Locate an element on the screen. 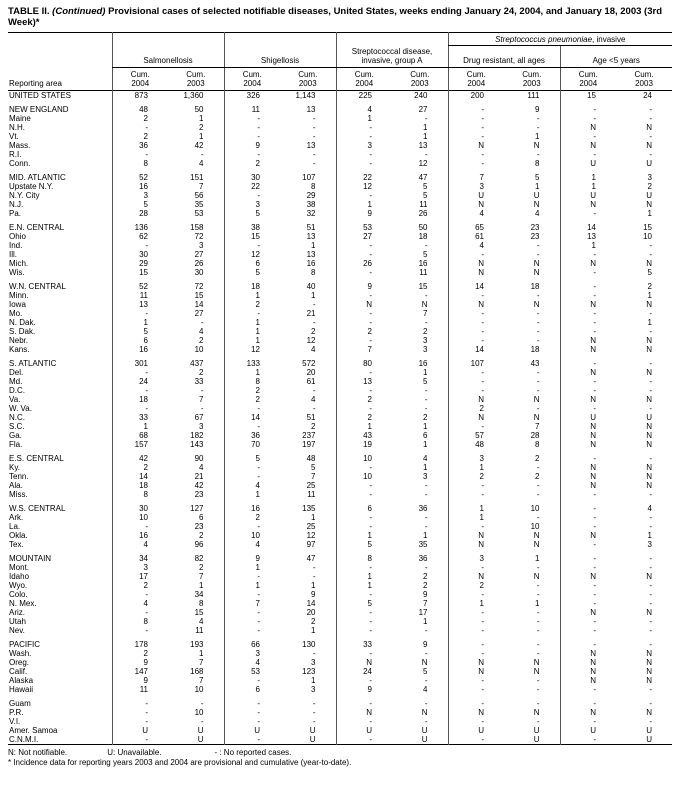 This screenshot has height=802, width=680. value-cell: 6 is located at coordinates (425, 435).